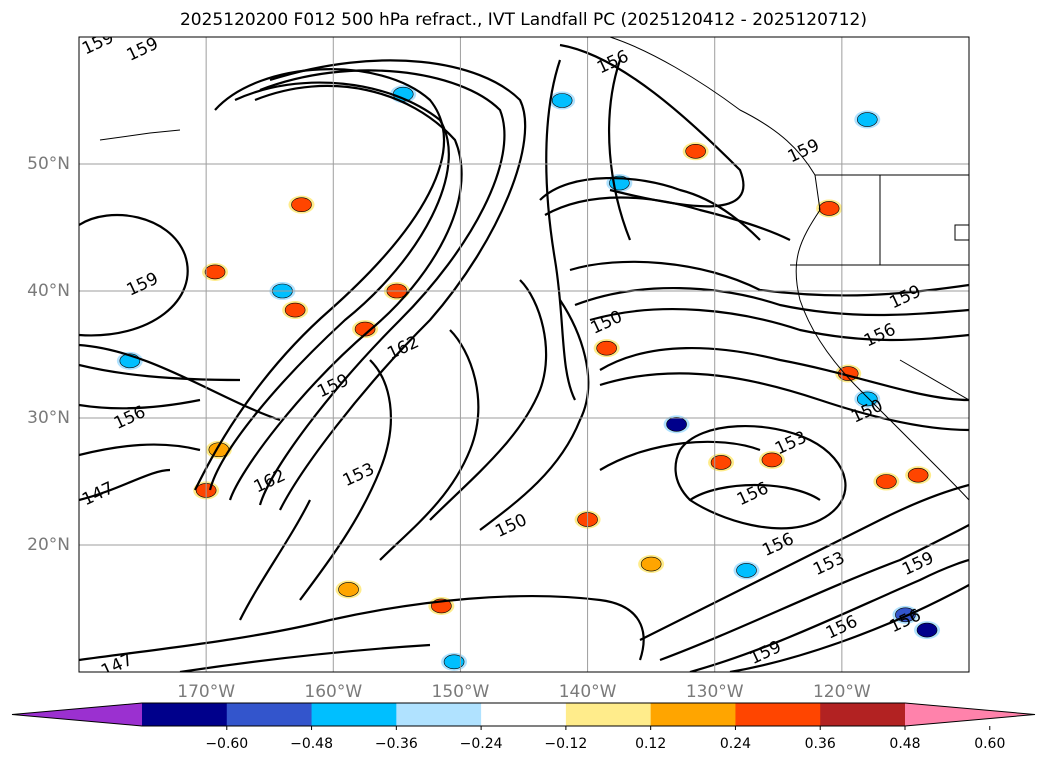 The height and width of the screenshot is (765, 1047). Describe the element at coordinates (481, 744) in the screenshot. I see `colorbar-tick-label: −0.24` at that location.